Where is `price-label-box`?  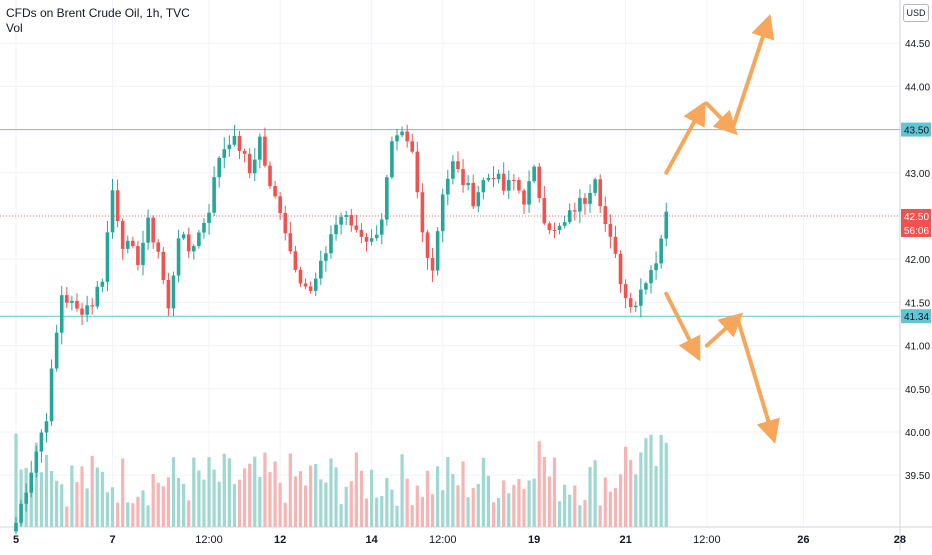
price-label-box is located at coordinates (916, 215).